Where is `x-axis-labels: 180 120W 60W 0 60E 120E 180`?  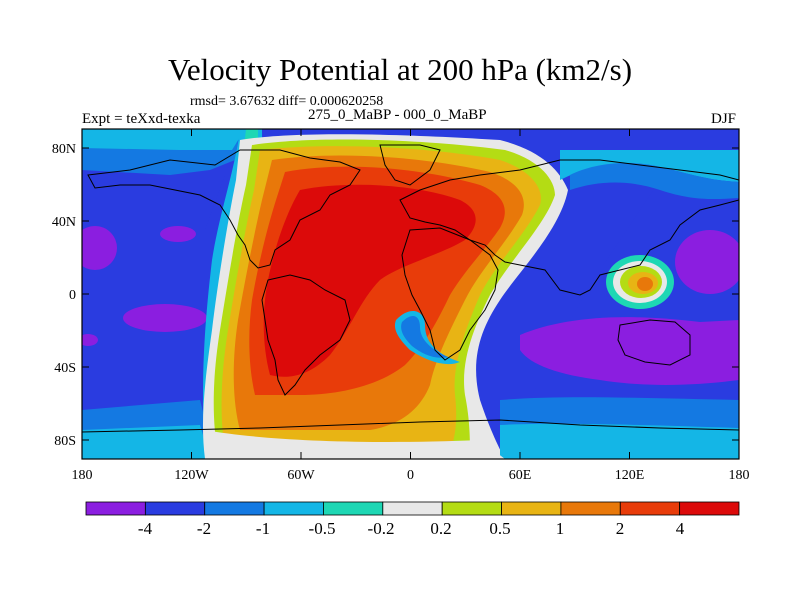 x-axis-labels: 180 120W 60W 0 60E 120E 180 is located at coordinates (411, 475).